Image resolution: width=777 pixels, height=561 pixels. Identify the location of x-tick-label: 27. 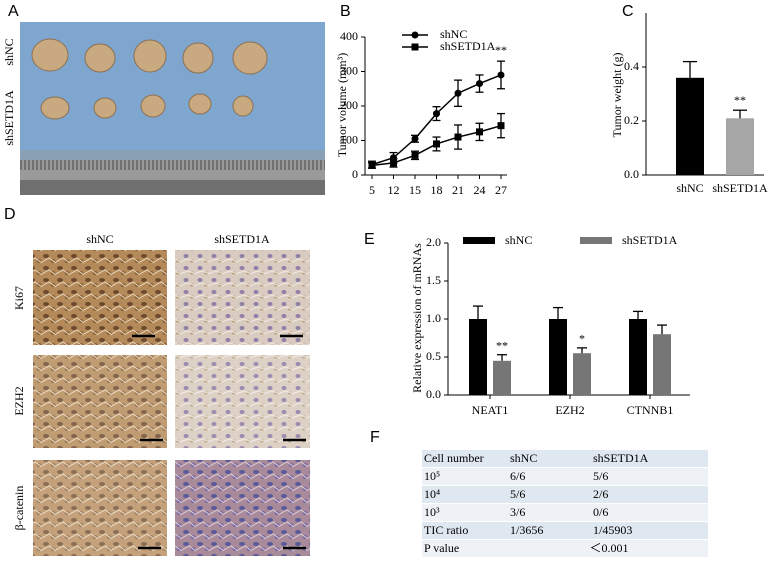
(501, 190).